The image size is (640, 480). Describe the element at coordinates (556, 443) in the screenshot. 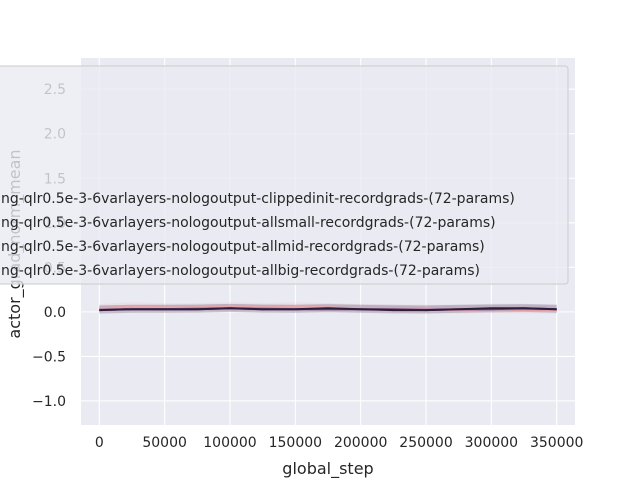

I see `x-tick-label: 350000` at that location.